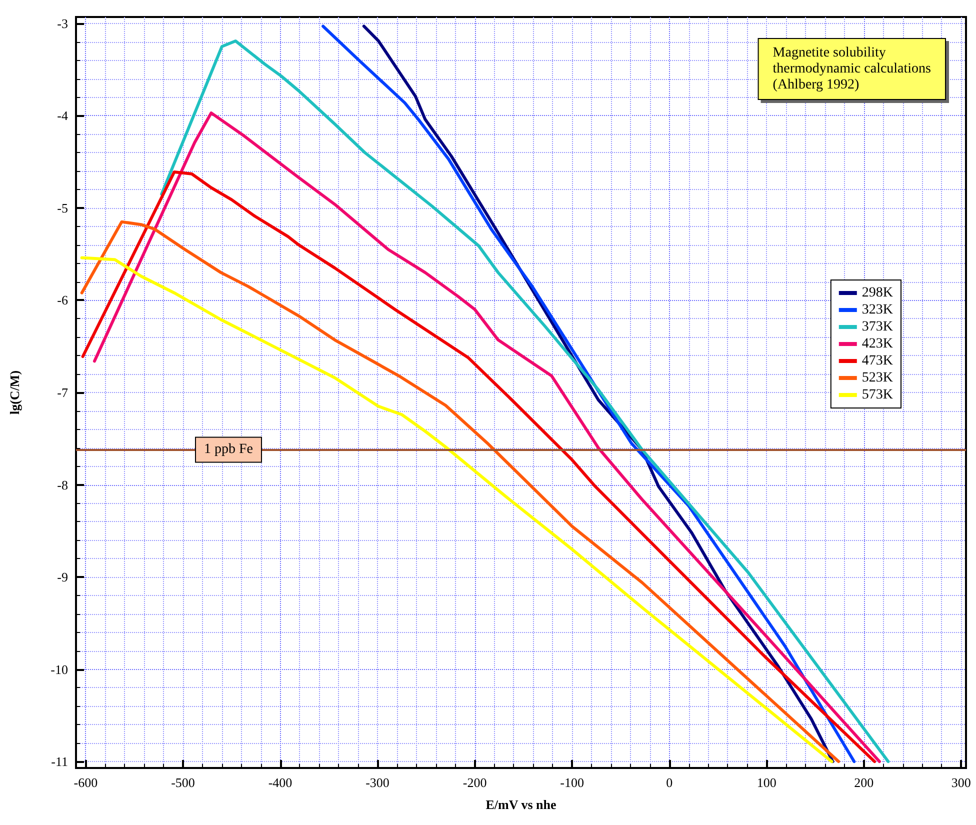 The width and height of the screenshot is (976, 825). I want to click on legend-label: 523K, so click(878, 378).